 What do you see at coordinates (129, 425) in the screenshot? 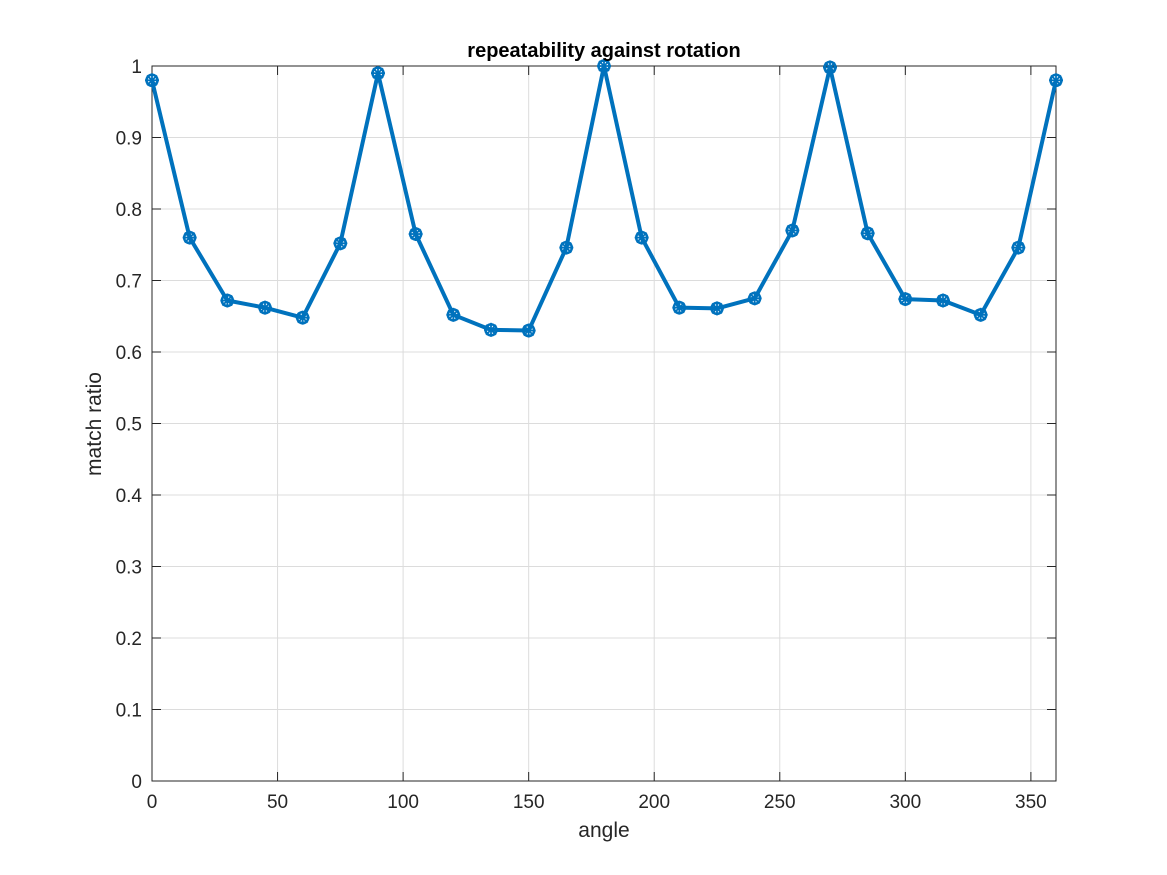
I see `y-tick-label: 0.5` at bounding box center [129, 425].